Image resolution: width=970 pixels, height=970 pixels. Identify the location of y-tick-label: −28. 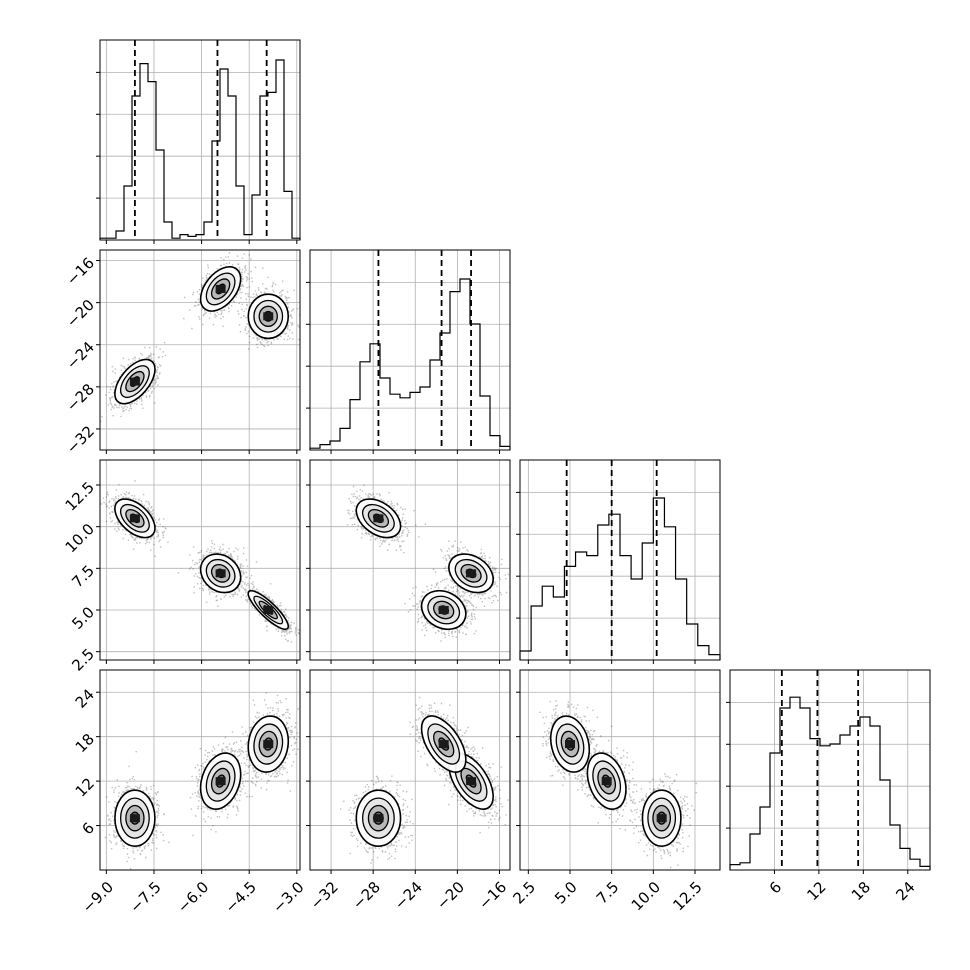
(80, 397).